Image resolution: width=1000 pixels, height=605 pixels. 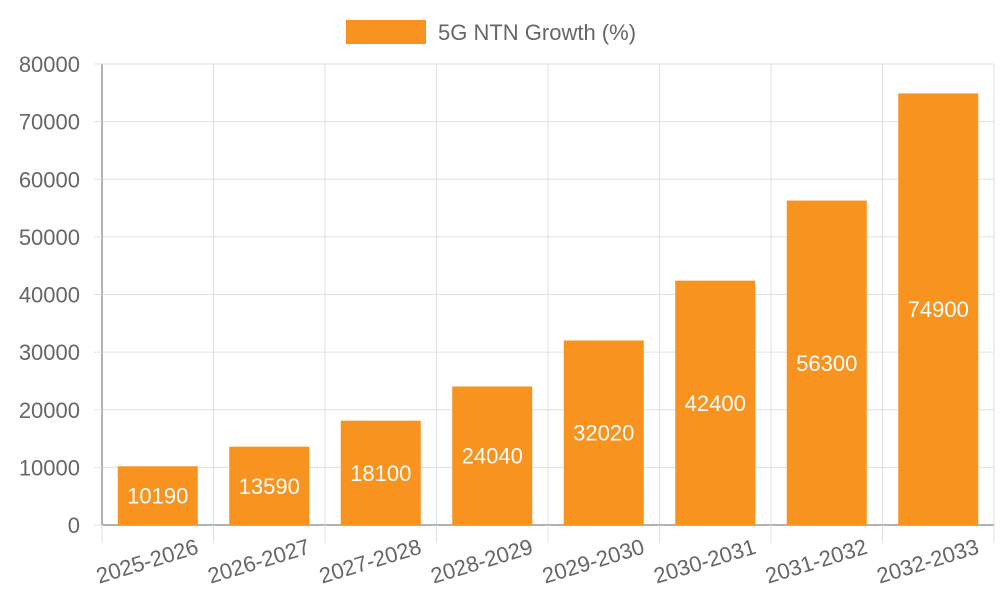 I want to click on bar-2032-2033, so click(x=938, y=309).